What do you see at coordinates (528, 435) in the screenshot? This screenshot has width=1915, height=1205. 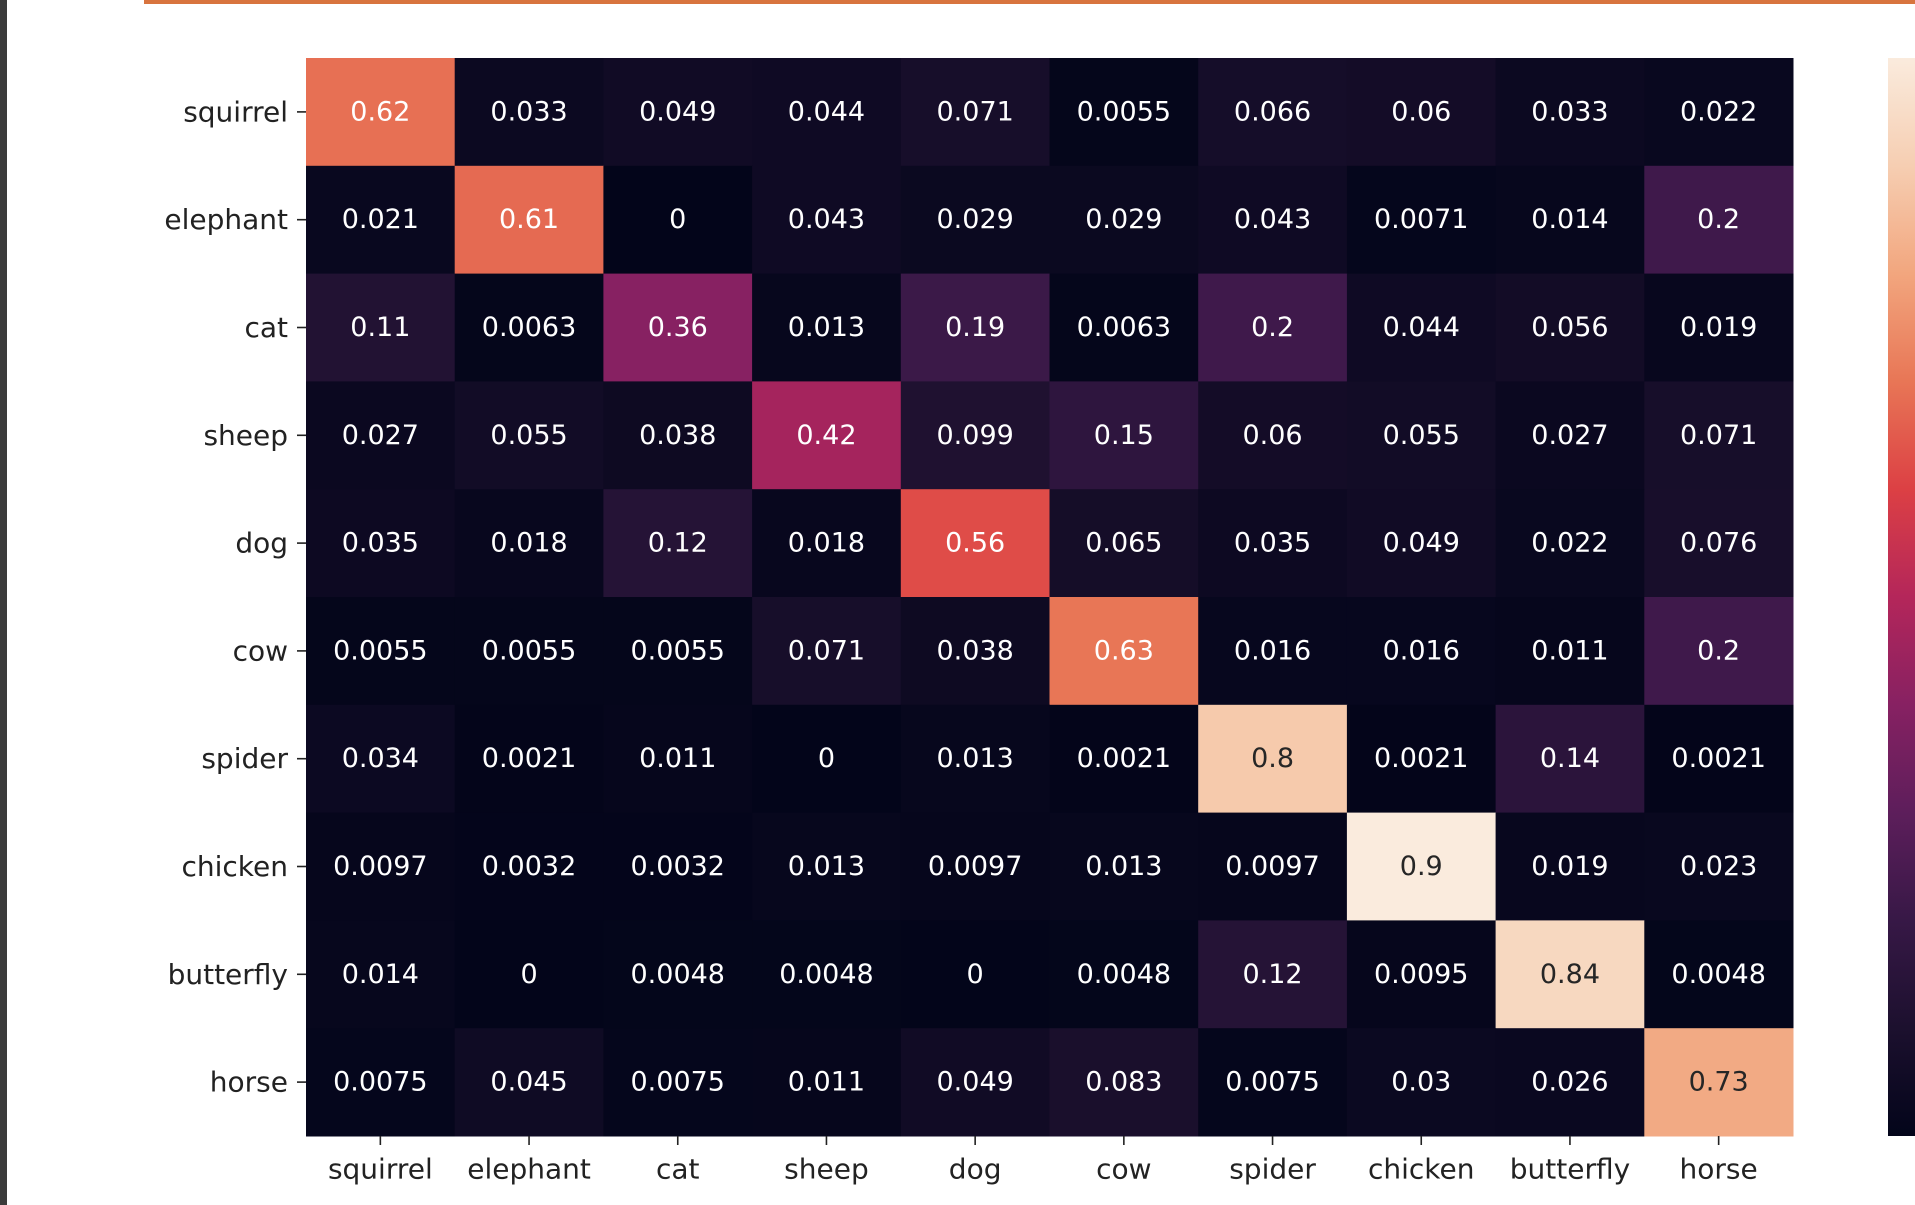 I see `cell-value-label: 0.055` at bounding box center [528, 435].